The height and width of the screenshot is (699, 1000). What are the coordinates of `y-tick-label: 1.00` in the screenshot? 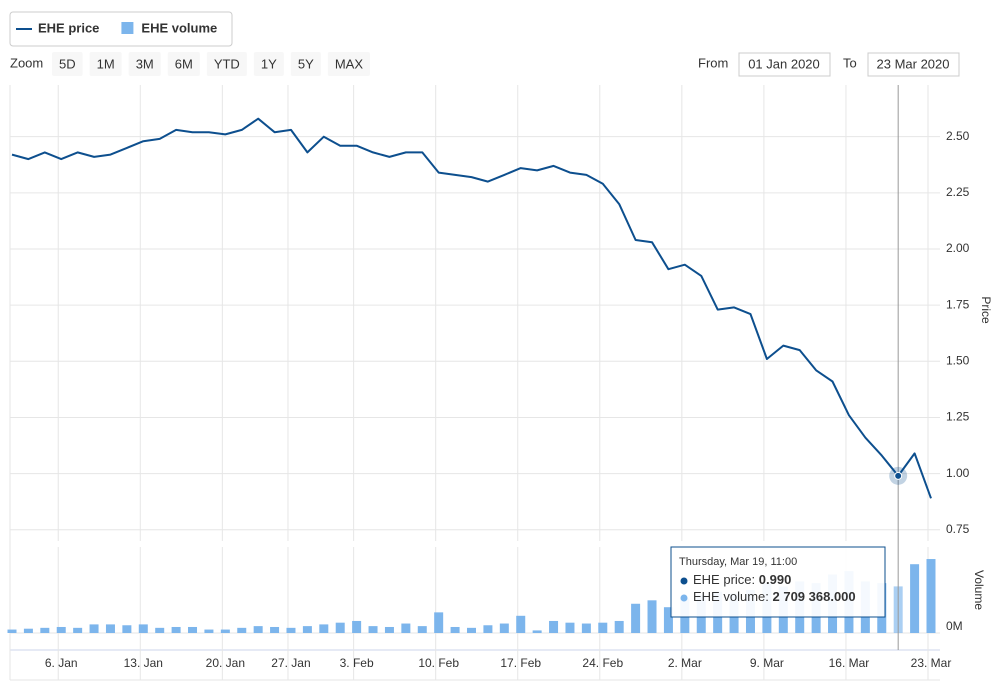 It's located at (958, 473).